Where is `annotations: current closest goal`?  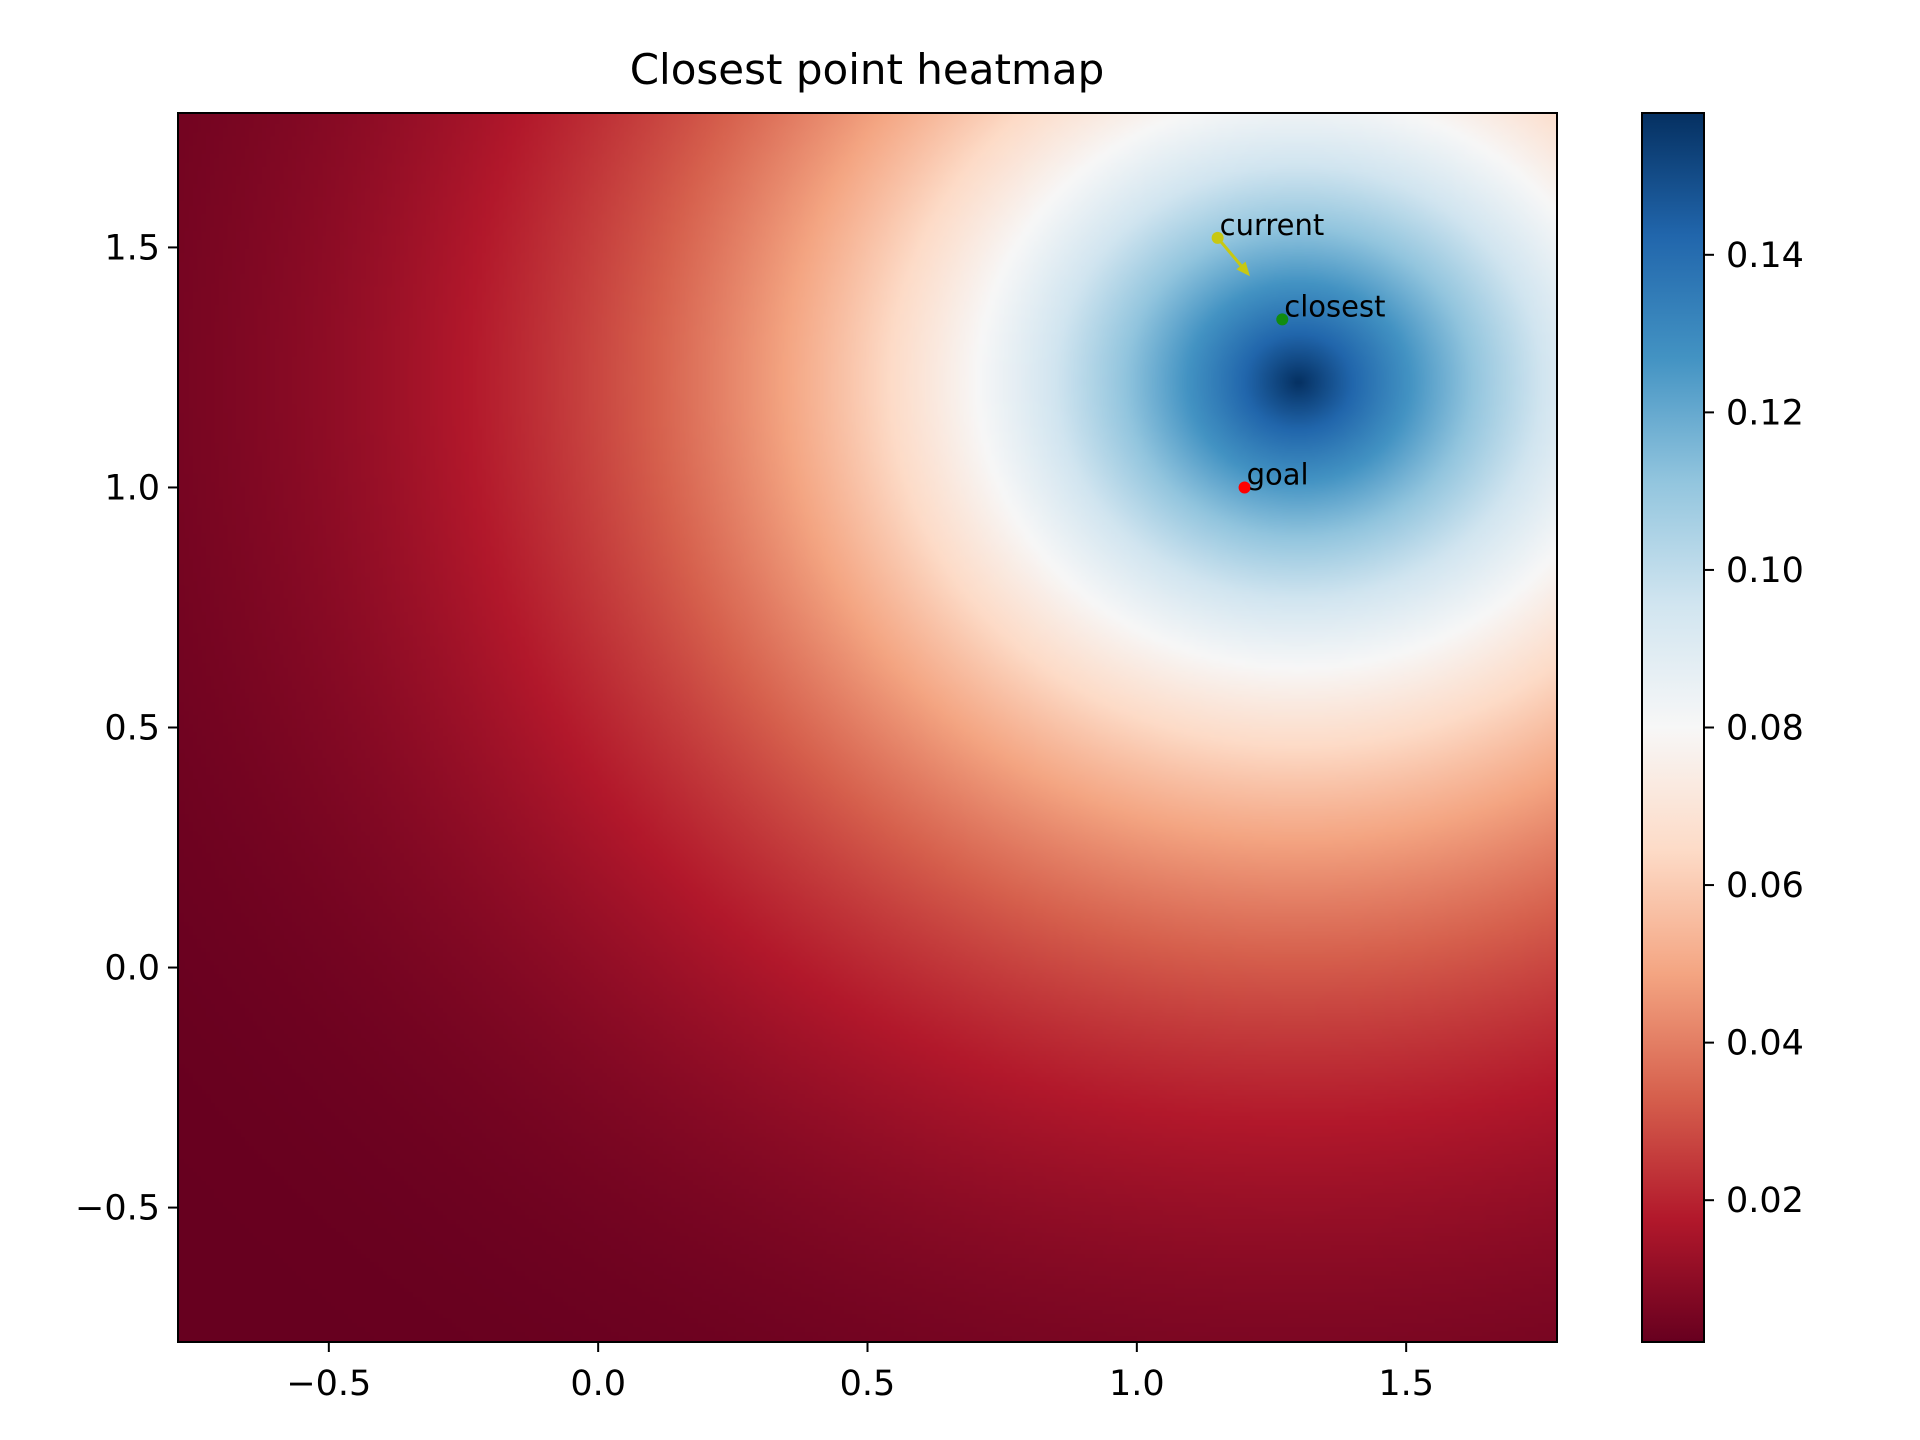 annotations: current closest goal is located at coordinates (1298, 351).